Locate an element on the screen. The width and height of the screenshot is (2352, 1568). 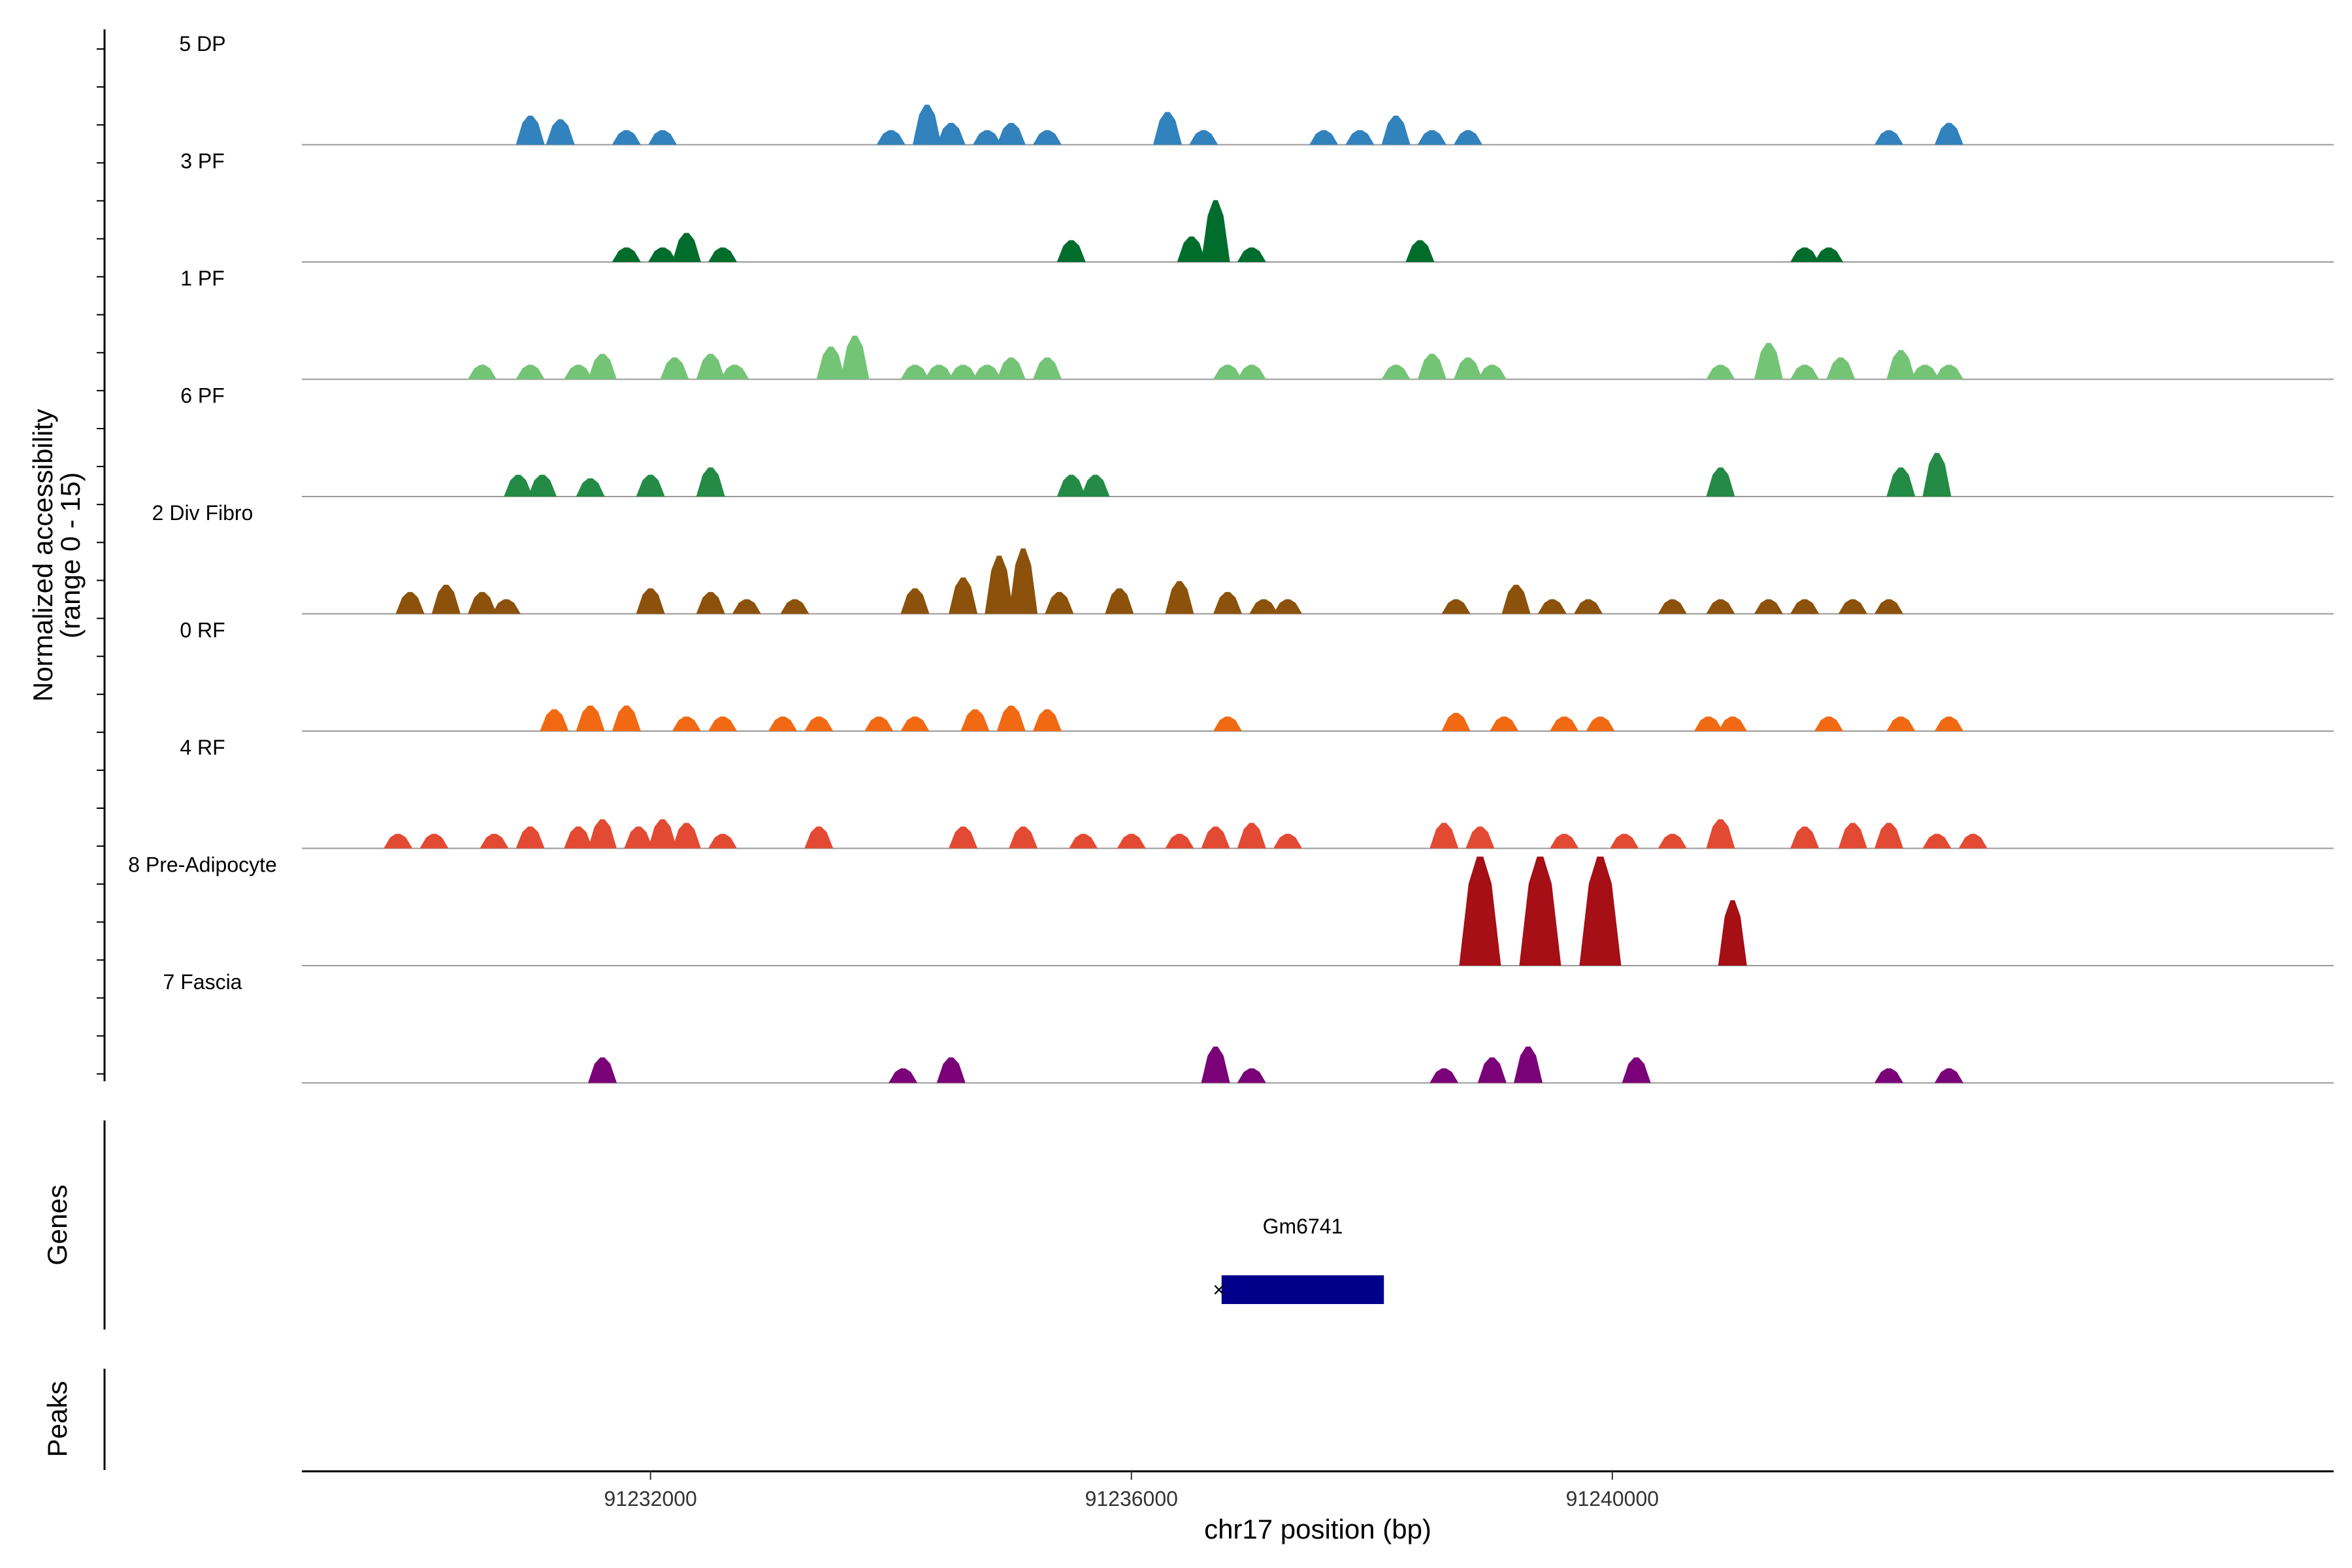
track-label: 6 PF is located at coordinates (202, 395).